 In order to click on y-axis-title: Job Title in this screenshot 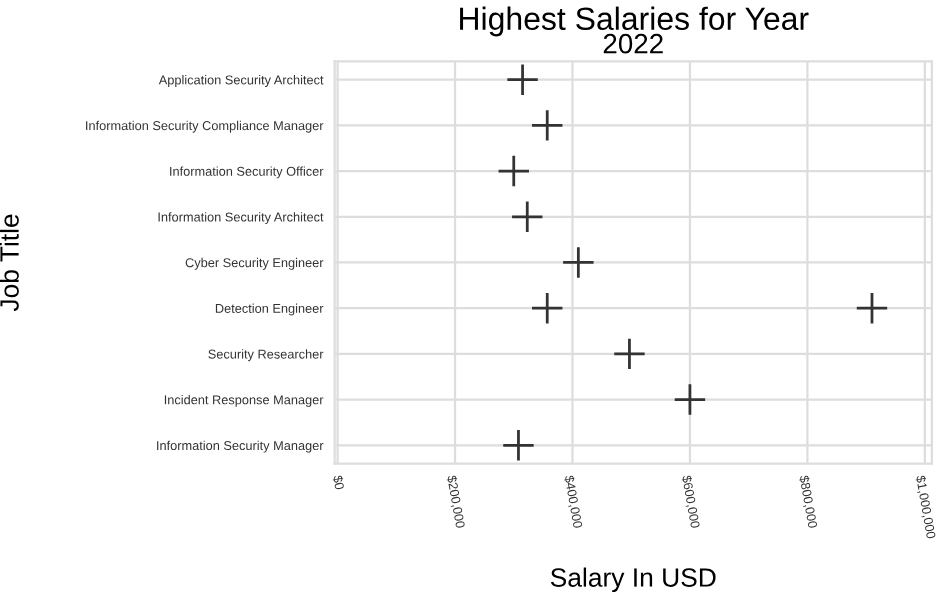, I will do `click(9, 263)`.